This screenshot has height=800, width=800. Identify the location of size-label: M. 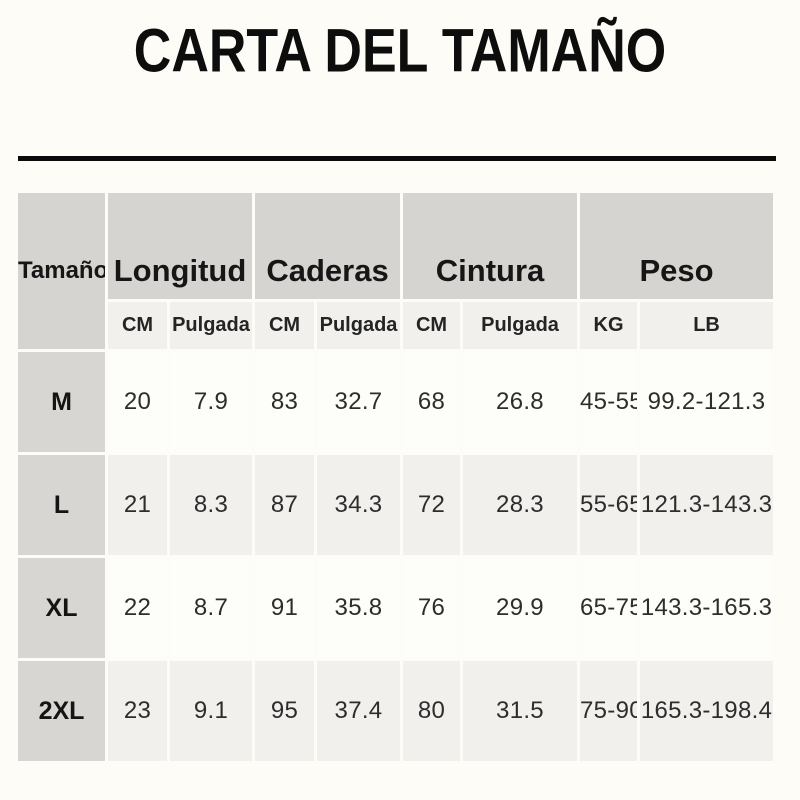
(61, 402).